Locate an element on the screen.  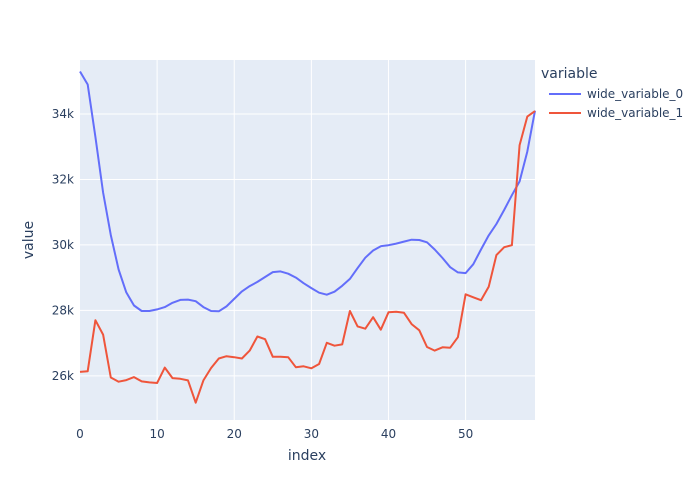
x-tick-label: 50 is located at coordinates (465, 434).